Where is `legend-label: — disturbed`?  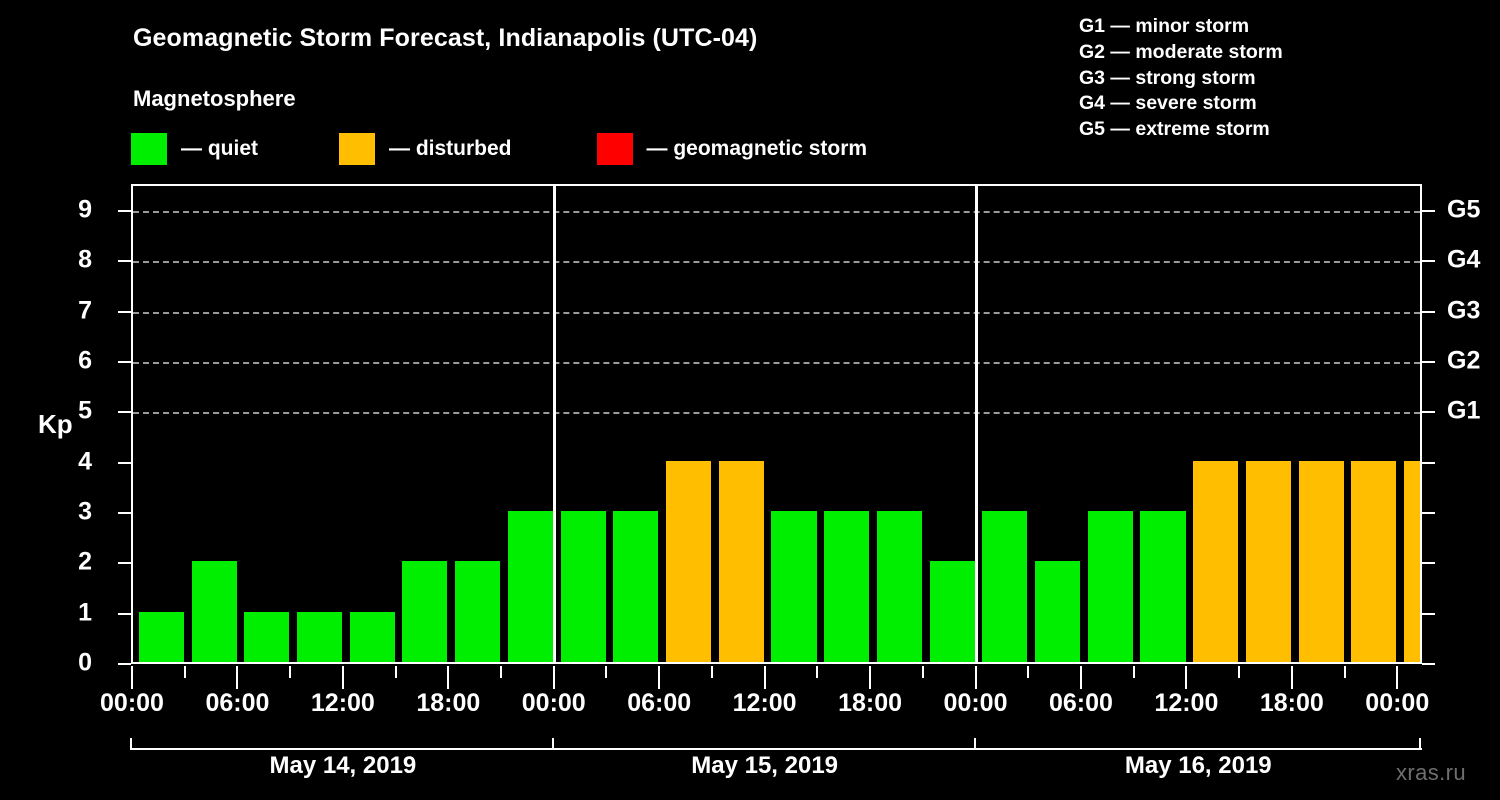 legend-label: — disturbed is located at coordinates (450, 148).